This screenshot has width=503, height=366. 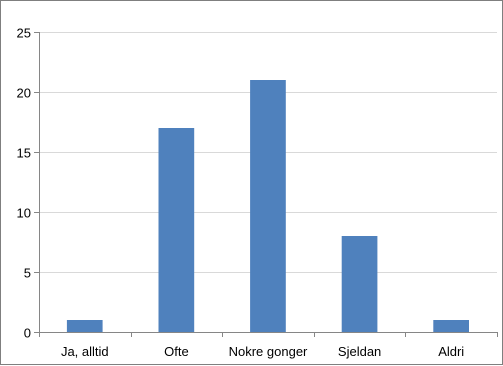 What do you see at coordinates (24, 183) in the screenshot?
I see `y-tick-labels: 0 5 10 15 20 25` at bounding box center [24, 183].